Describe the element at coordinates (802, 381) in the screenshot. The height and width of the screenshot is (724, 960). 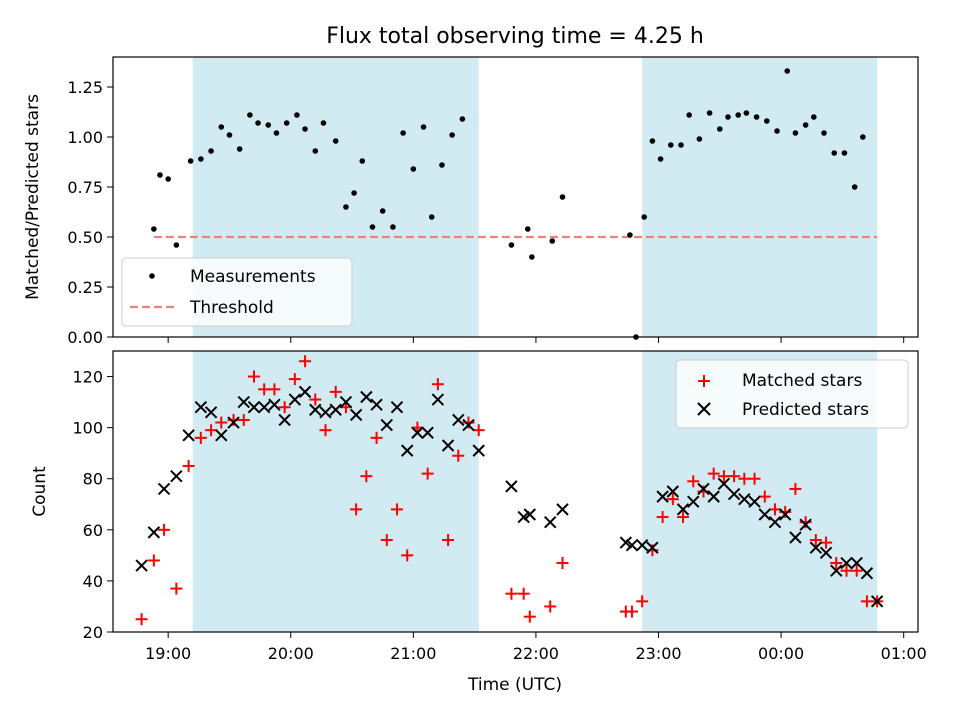
I see `legend-label: Matched stars` at that location.